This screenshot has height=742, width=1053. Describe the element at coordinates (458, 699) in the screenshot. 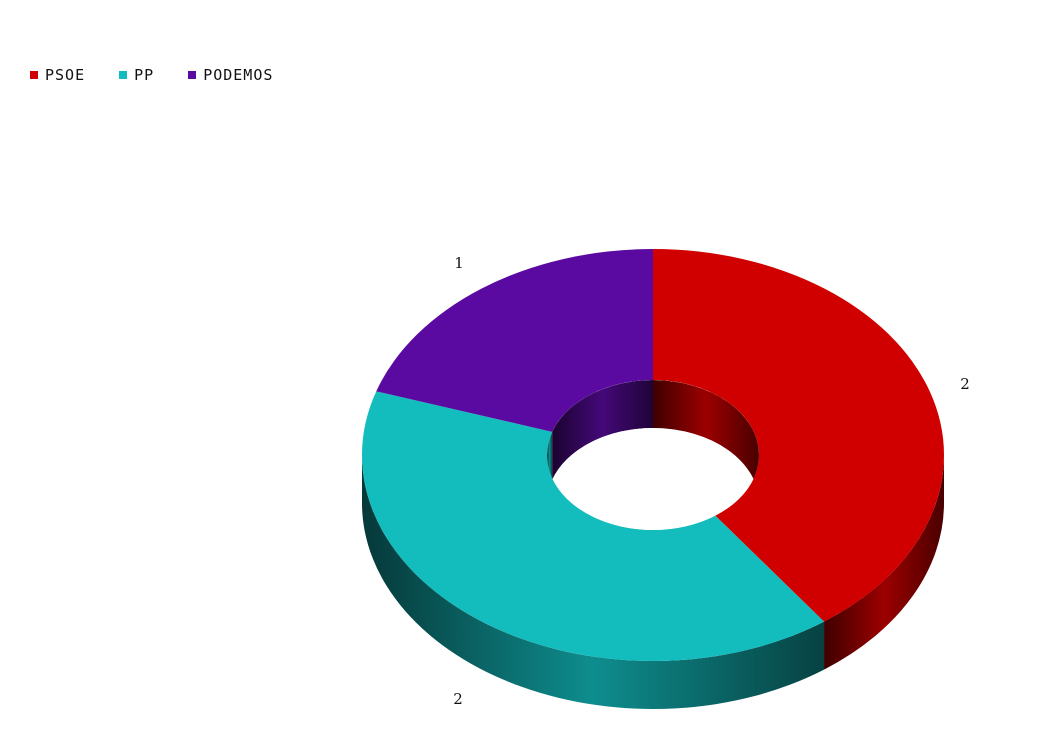

I see `data-label-pp: 2` at that location.